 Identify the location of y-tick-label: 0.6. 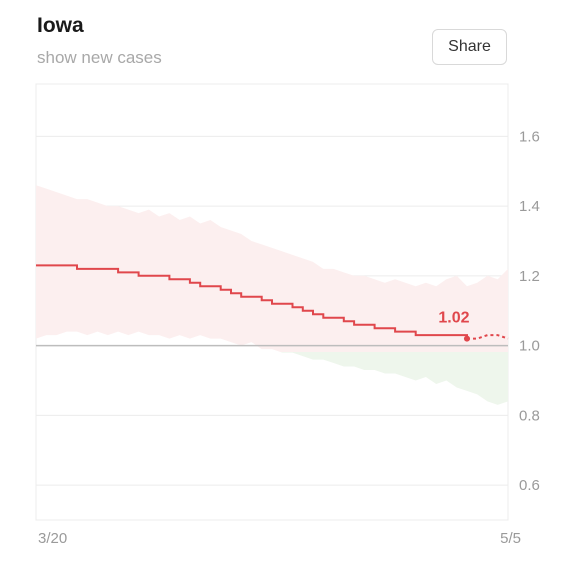
(529, 485).